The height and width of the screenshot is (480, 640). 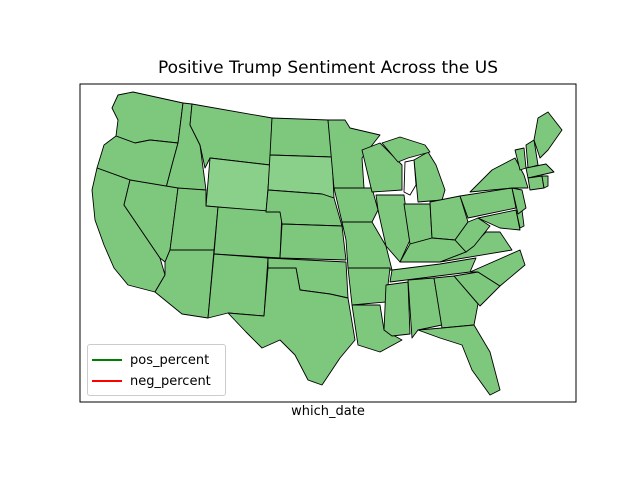 I want to click on legend-swatch-pos, so click(x=107, y=360).